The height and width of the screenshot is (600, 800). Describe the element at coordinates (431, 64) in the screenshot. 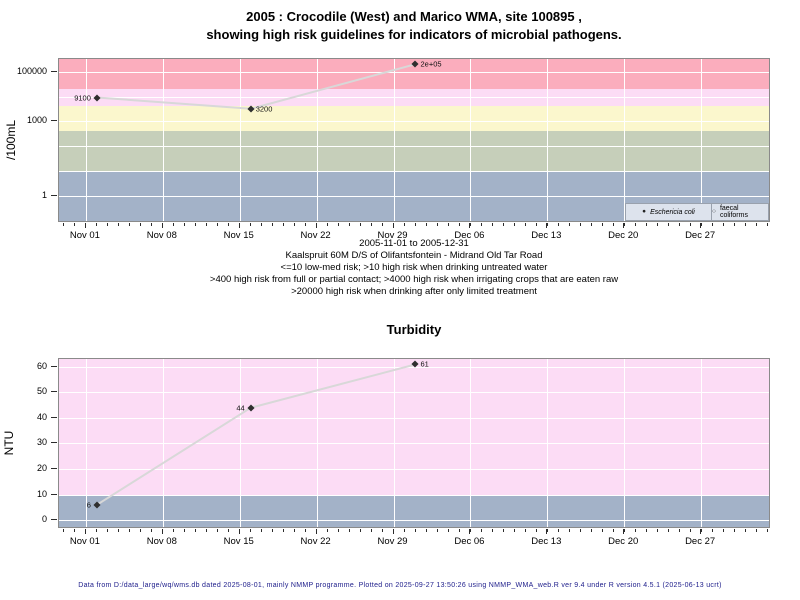

I see `data-point-label: 2e+05` at that location.